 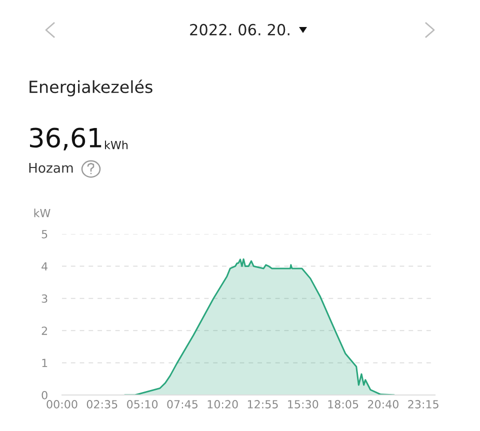 What do you see at coordinates (182, 404) in the screenshot?
I see `x-tick-label: 07:45` at bounding box center [182, 404].